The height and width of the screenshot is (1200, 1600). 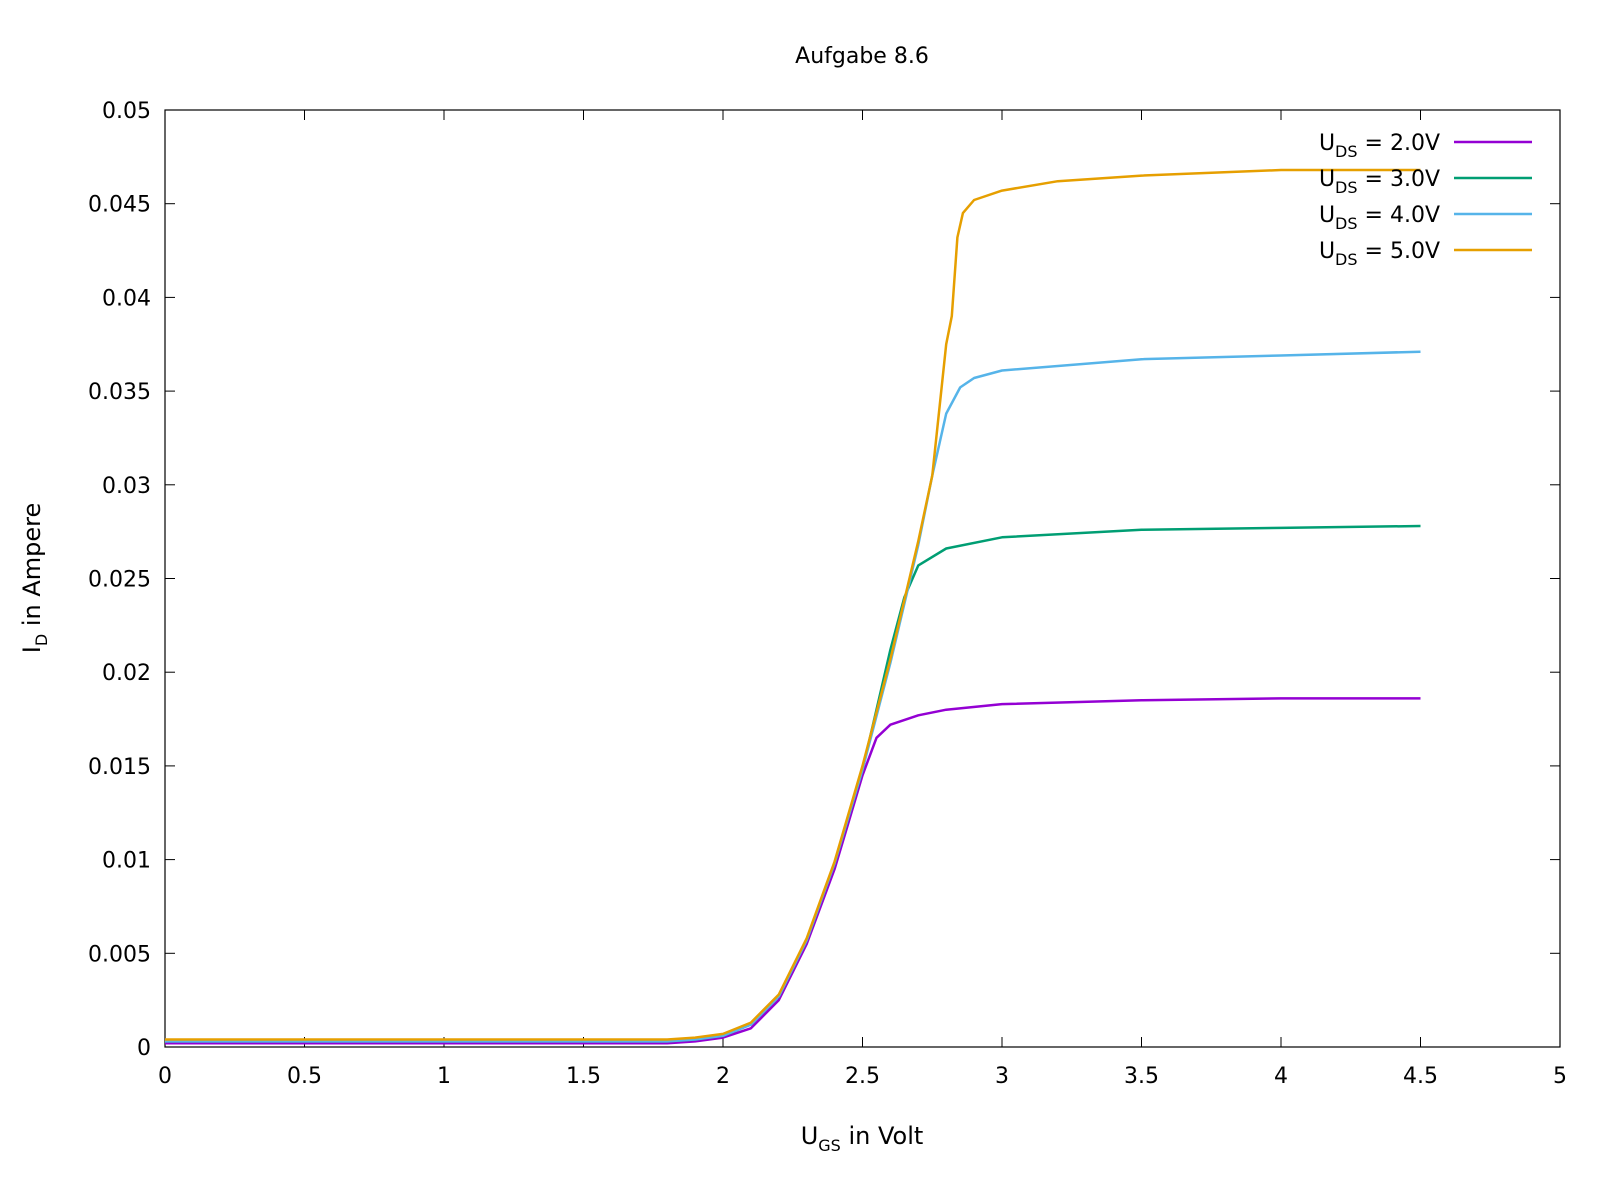 What do you see at coordinates (862, 1076) in the screenshot?
I see `x-tick-label: 2.5` at bounding box center [862, 1076].